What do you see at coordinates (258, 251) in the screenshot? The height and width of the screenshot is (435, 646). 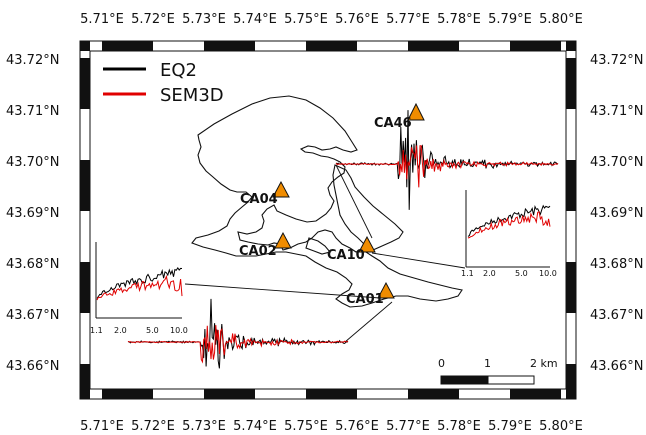 I see `station-label: CA02` at bounding box center [258, 251].